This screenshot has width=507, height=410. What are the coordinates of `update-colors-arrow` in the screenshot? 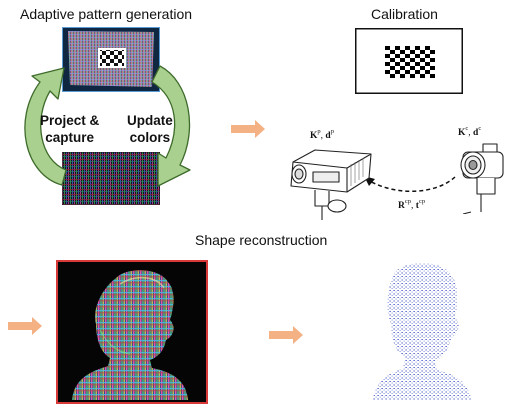 It's located at (171, 126).